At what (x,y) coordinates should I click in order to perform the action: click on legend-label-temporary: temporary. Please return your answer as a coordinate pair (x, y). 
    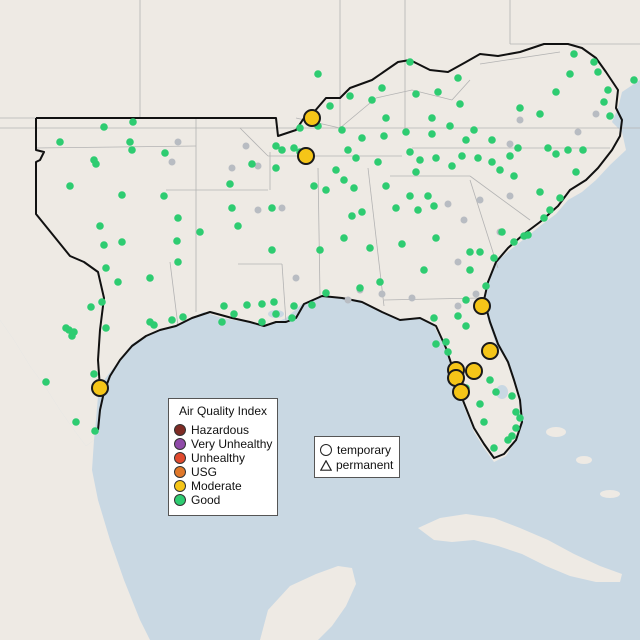
    Looking at the image, I should click on (364, 450).